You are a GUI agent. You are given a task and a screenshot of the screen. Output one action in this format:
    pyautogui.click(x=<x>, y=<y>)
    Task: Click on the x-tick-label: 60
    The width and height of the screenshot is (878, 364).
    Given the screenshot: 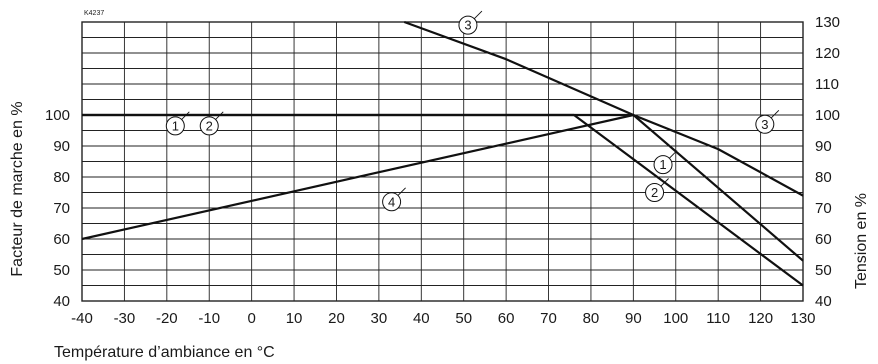 What is the action you would take?
    pyautogui.click(x=506, y=318)
    